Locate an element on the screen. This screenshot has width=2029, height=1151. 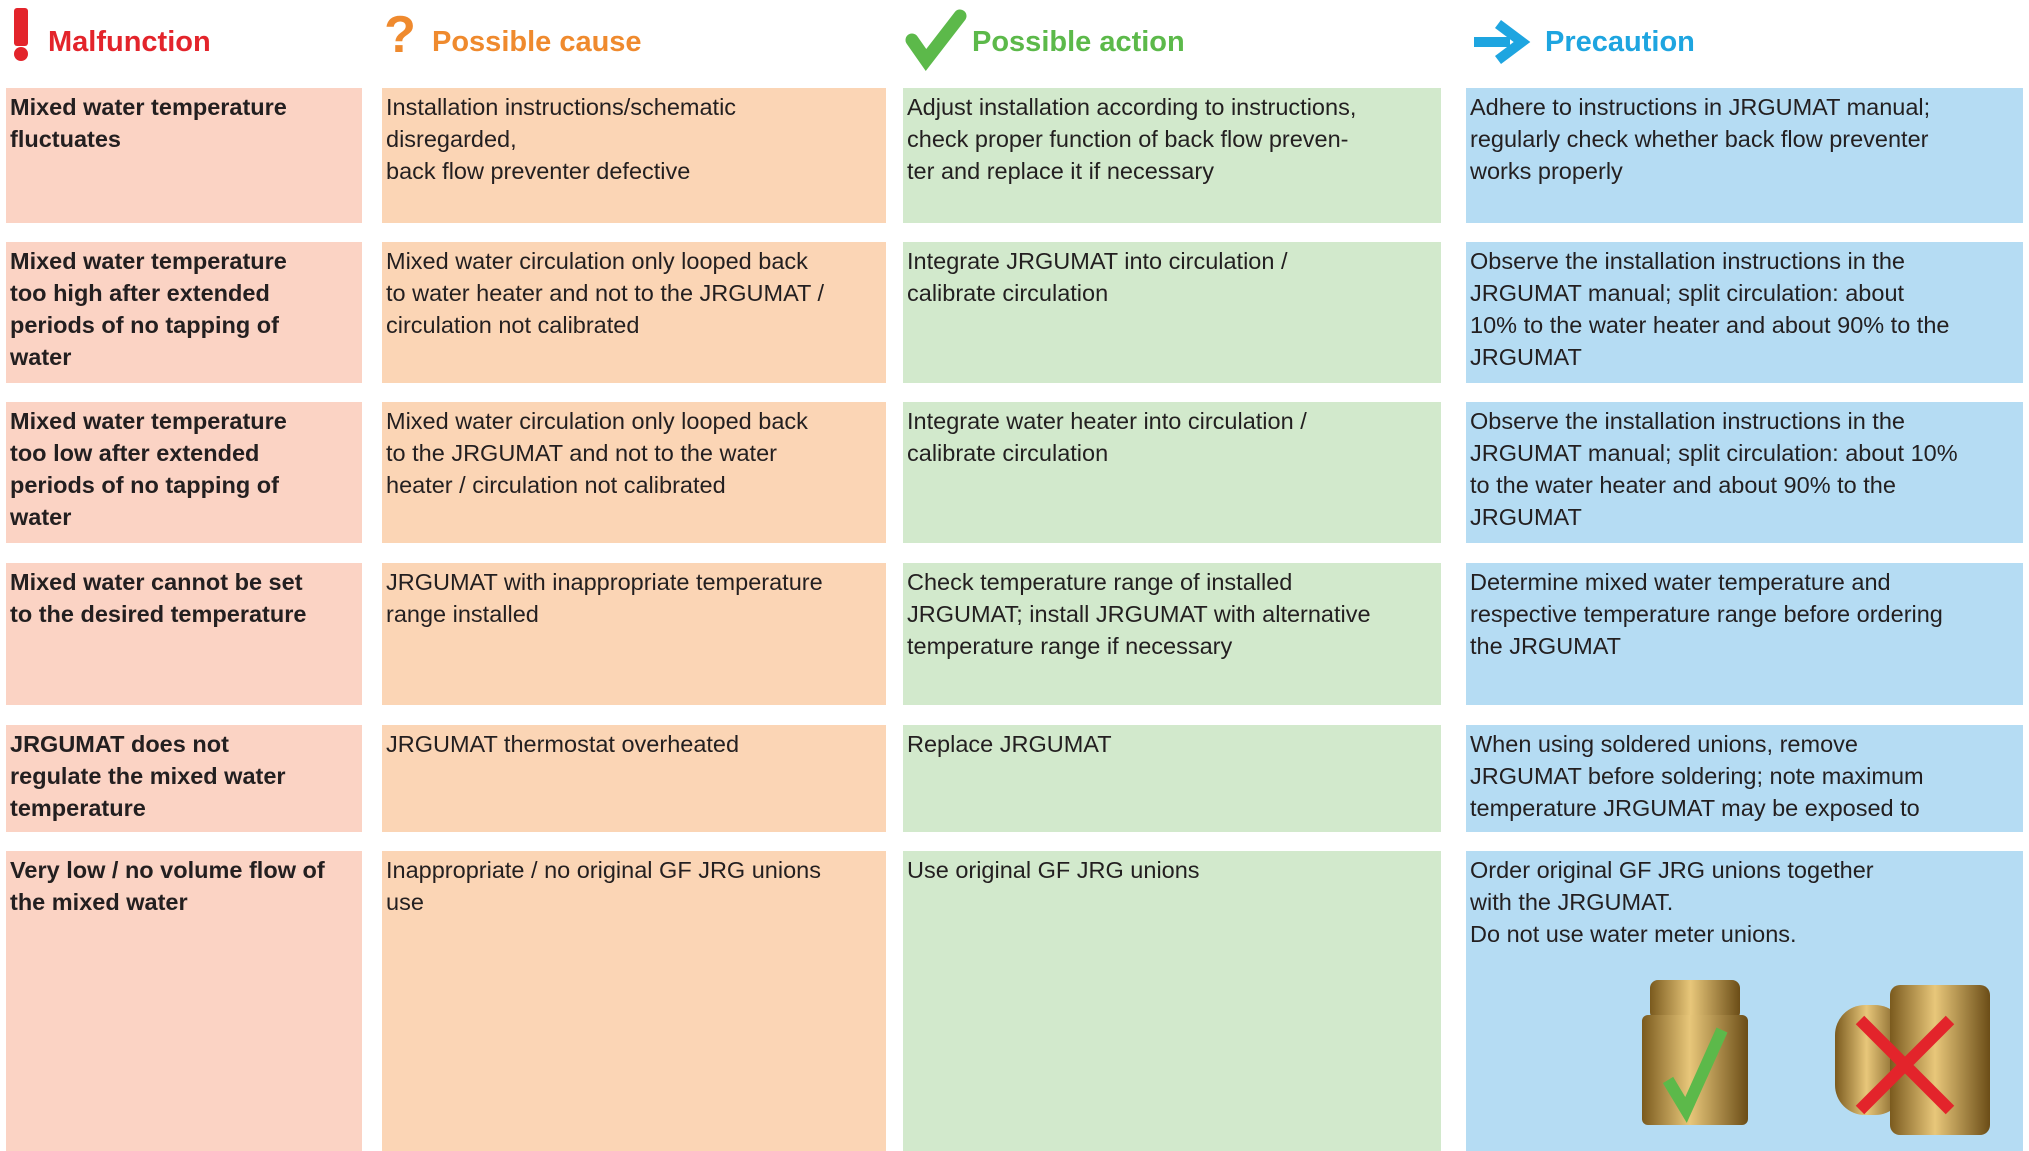
cell-line: temperature is located at coordinates (78, 808).